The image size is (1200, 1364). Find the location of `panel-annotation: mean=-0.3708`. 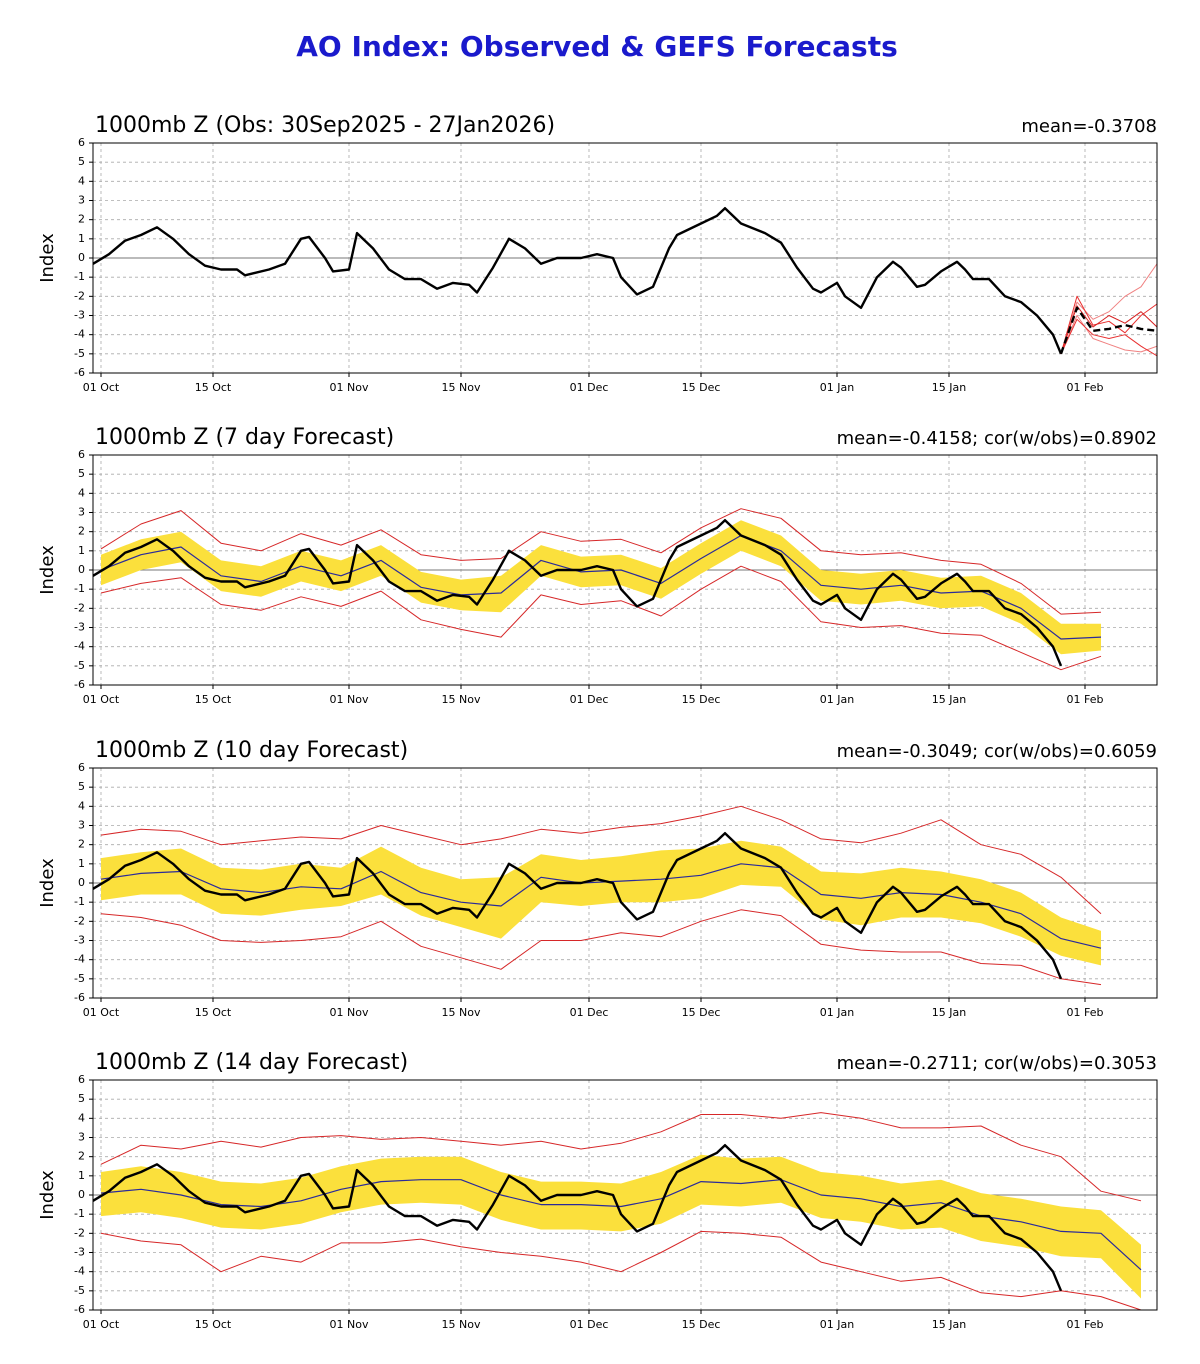

panel-annotation: mean=-0.3708 is located at coordinates (1089, 126).